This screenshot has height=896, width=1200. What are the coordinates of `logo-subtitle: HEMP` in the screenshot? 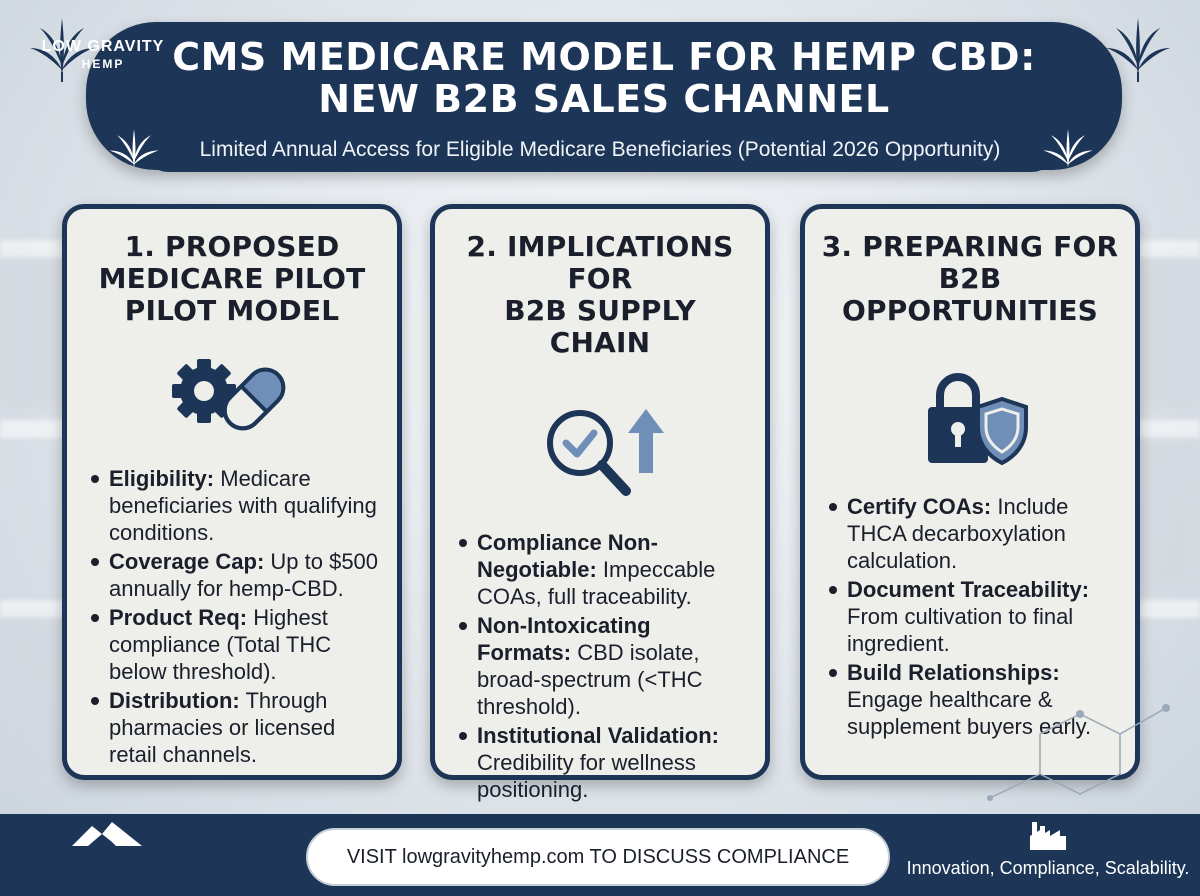 It's located at (103, 64).